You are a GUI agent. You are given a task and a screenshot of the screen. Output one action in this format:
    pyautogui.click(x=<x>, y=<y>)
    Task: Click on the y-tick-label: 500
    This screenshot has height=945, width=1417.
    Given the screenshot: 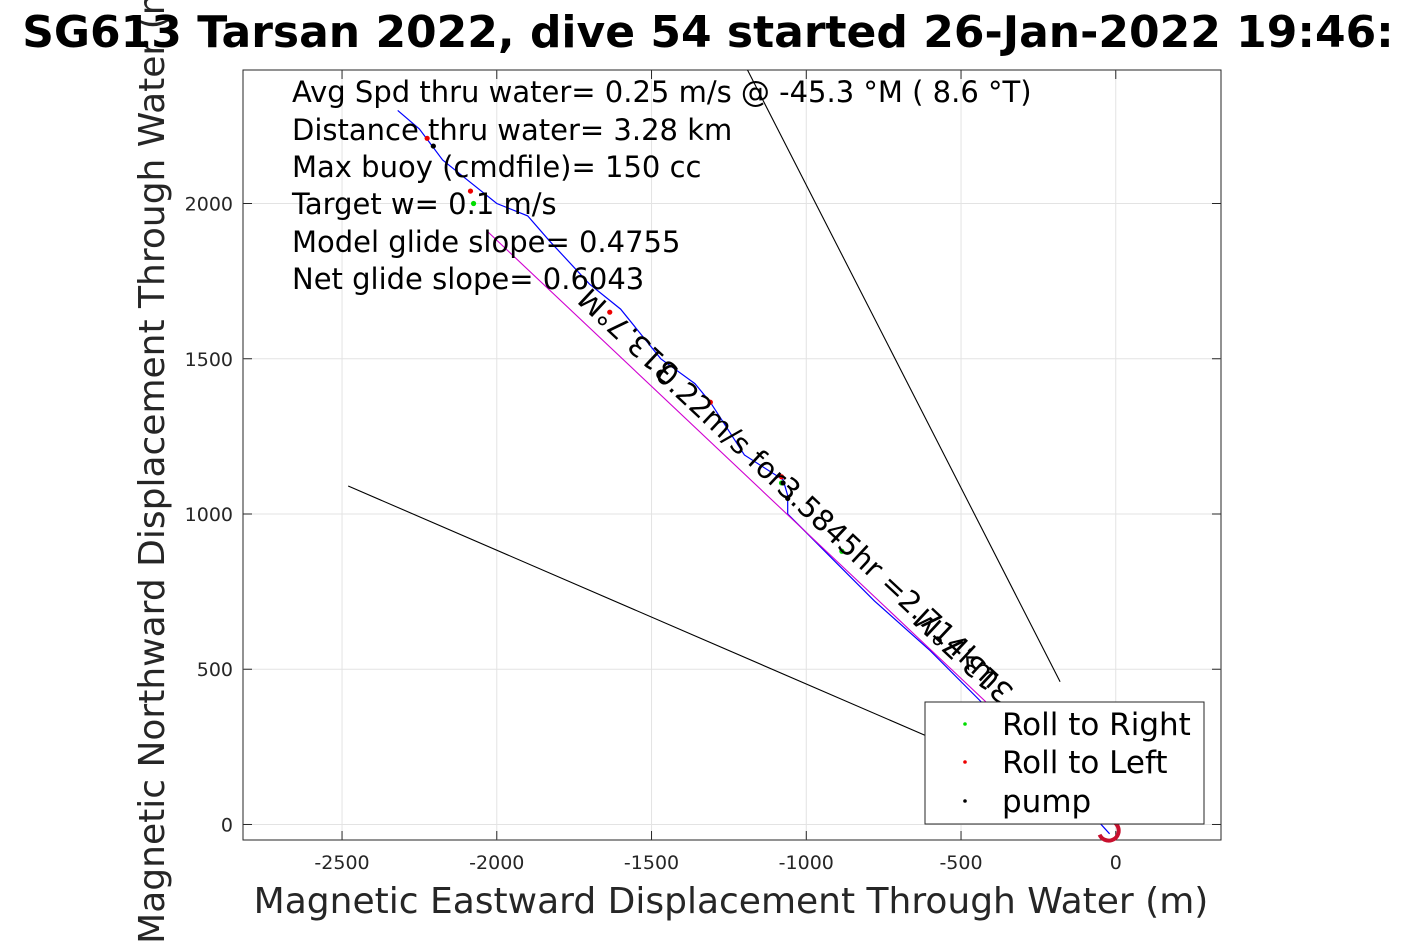 What is the action you would take?
    pyautogui.click(x=215, y=670)
    